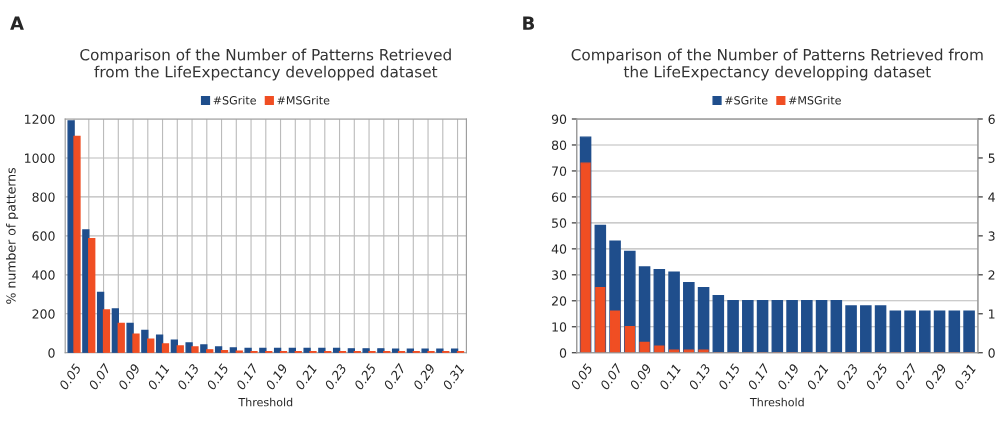 The width and height of the screenshot is (1003, 425). Describe the element at coordinates (265, 64) in the screenshot. I see `chart-title: Comparison of the Number of Patterns Retrieved from the LifeExpectancy developped dataset` at that location.